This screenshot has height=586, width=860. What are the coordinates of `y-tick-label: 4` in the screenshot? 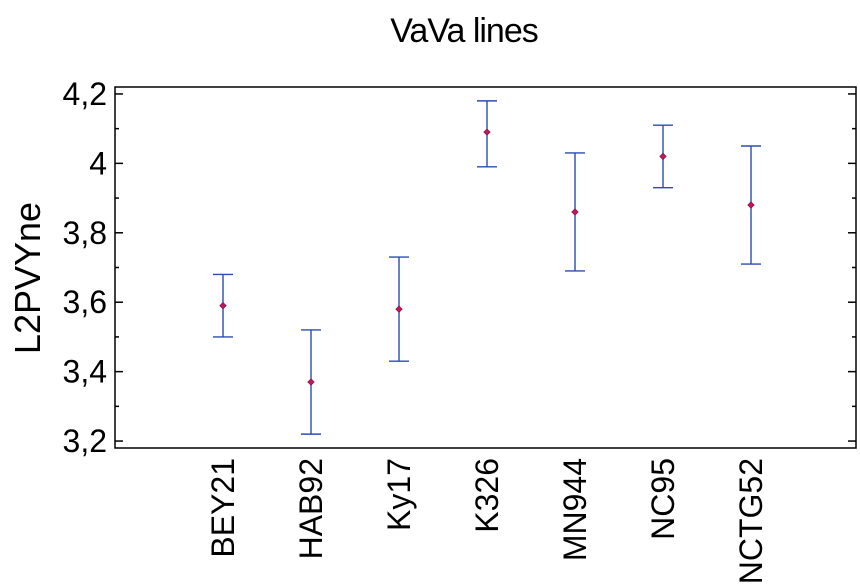 It's located at (98, 163).